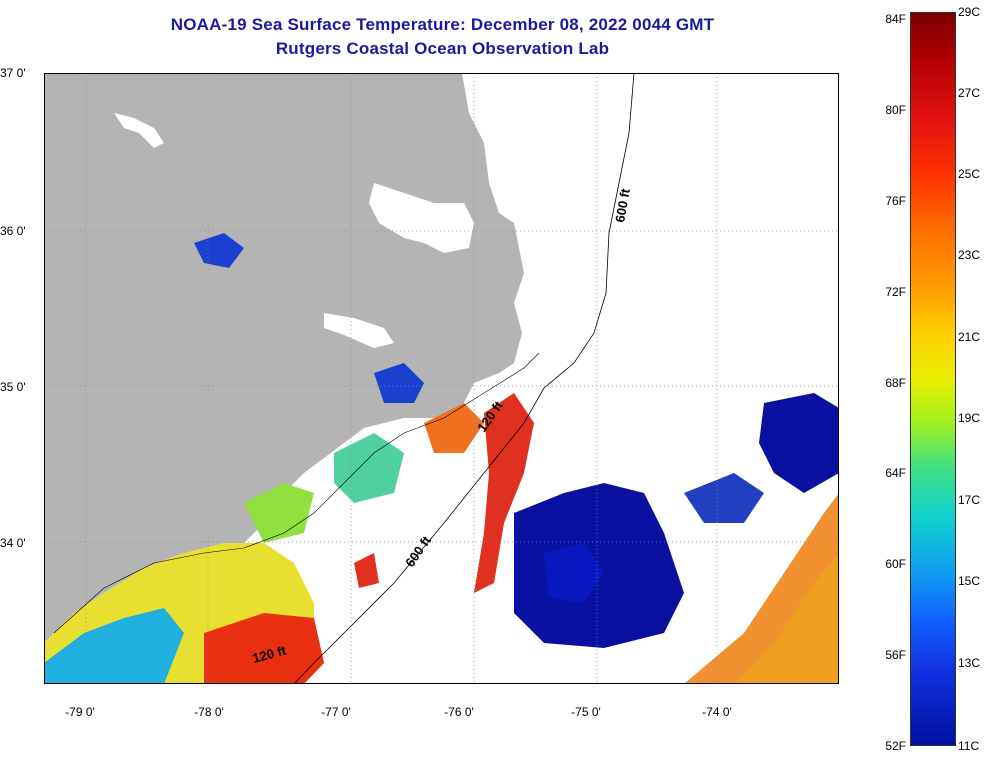 This screenshot has width=992, height=761. What do you see at coordinates (895, 746) in the screenshot?
I see `colorbar-f-label: 52F` at bounding box center [895, 746].